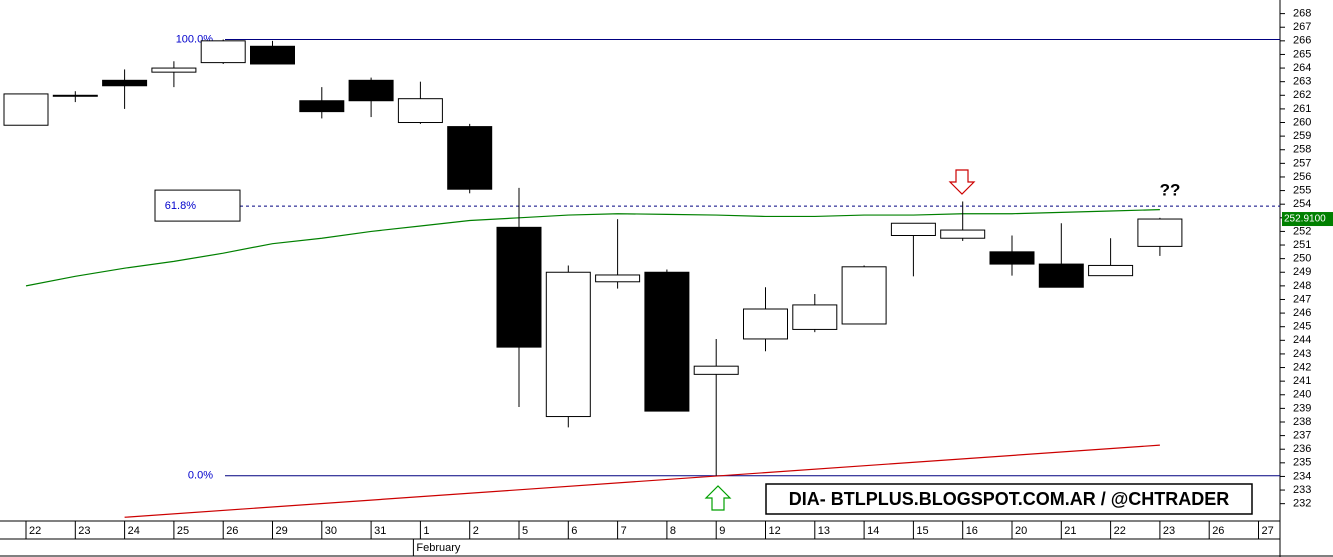  What do you see at coordinates (972, 531) in the screenshot?
I see `x-tick-label: 16` at bounding box center [972, 531].